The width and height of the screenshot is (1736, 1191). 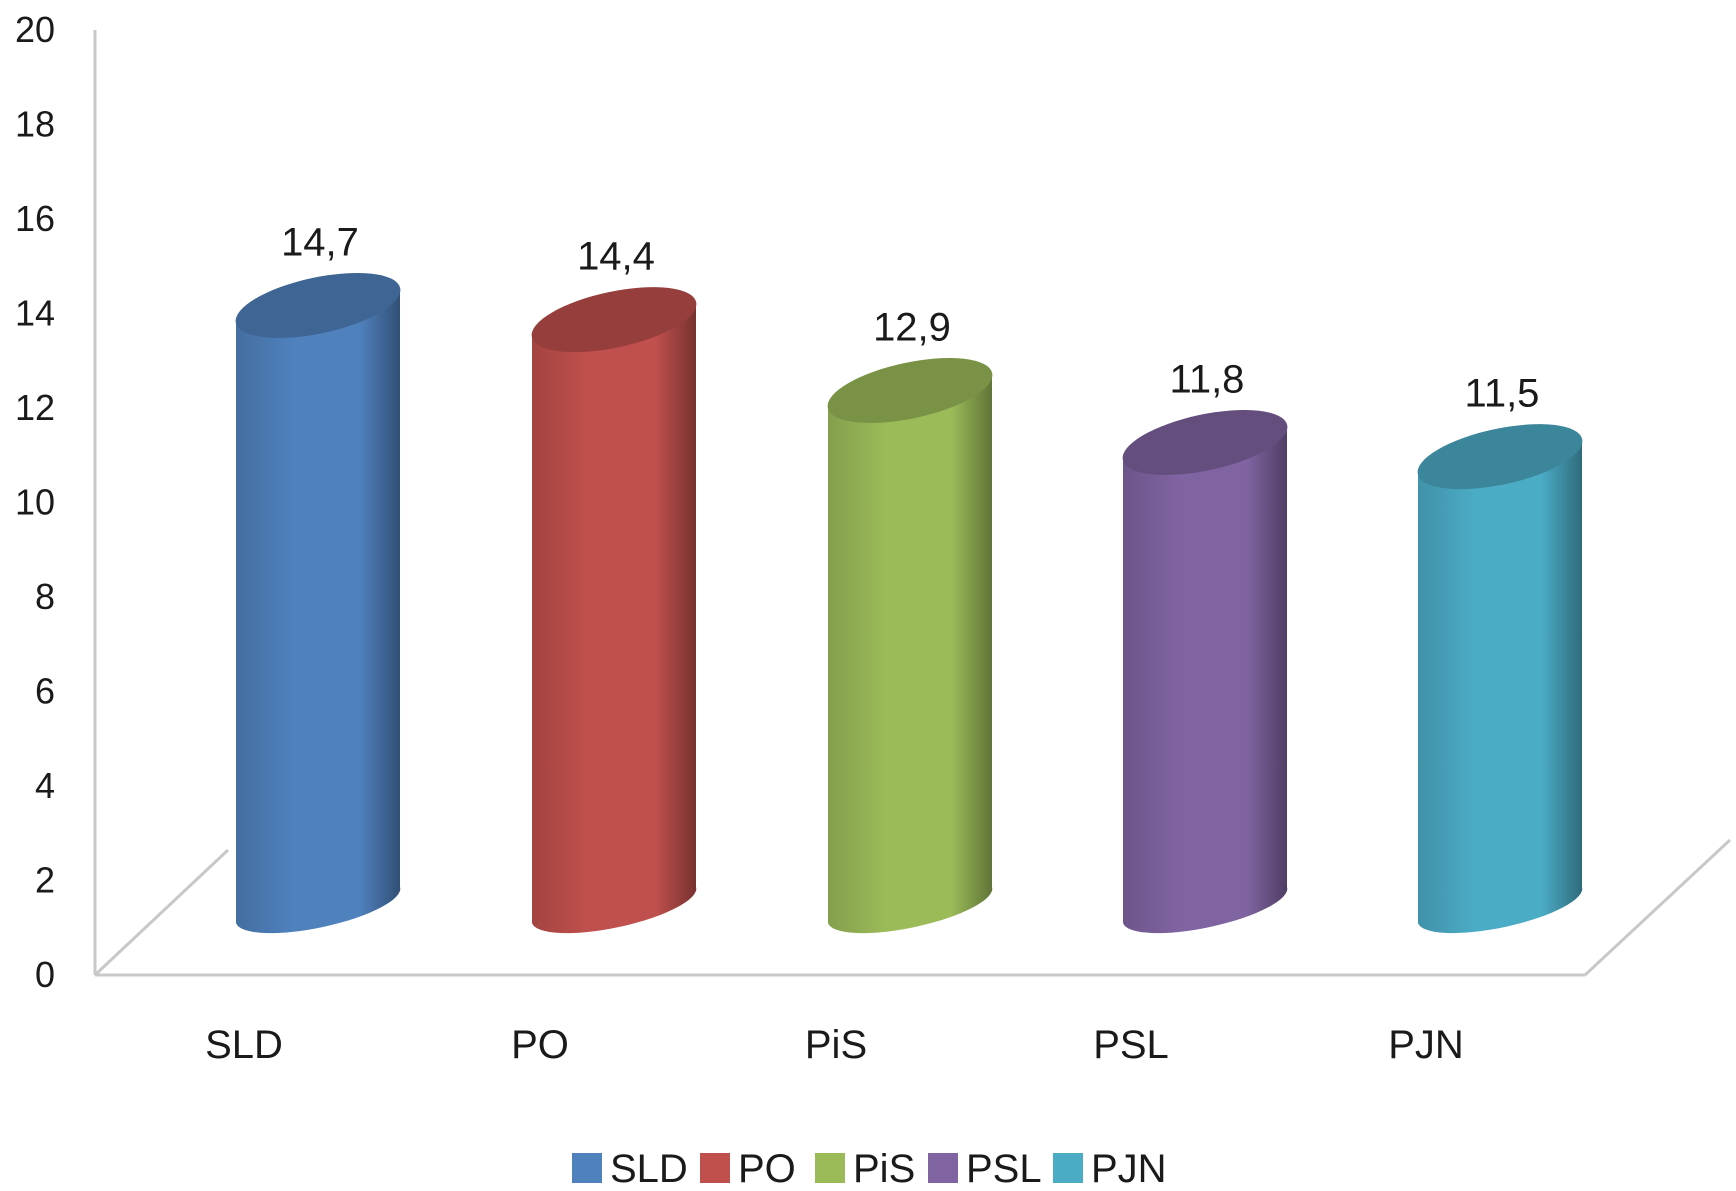 I want to click on category-label: PJN, so click(x=1426, y=1045).